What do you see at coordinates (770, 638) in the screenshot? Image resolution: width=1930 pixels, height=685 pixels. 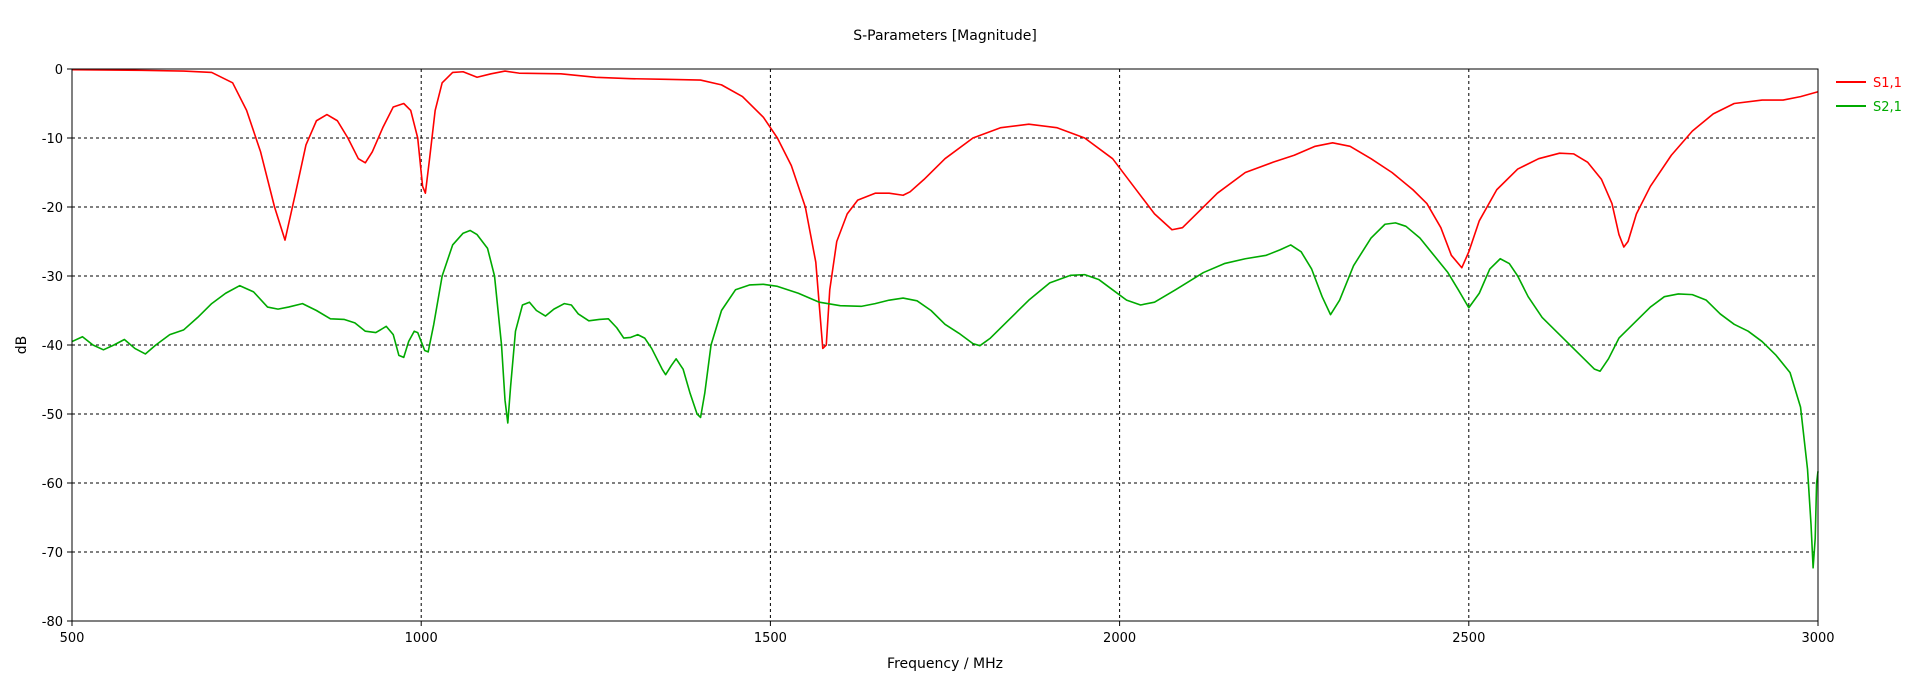 I see `x-tick-label: 1500` at bounding box center [770, 638].